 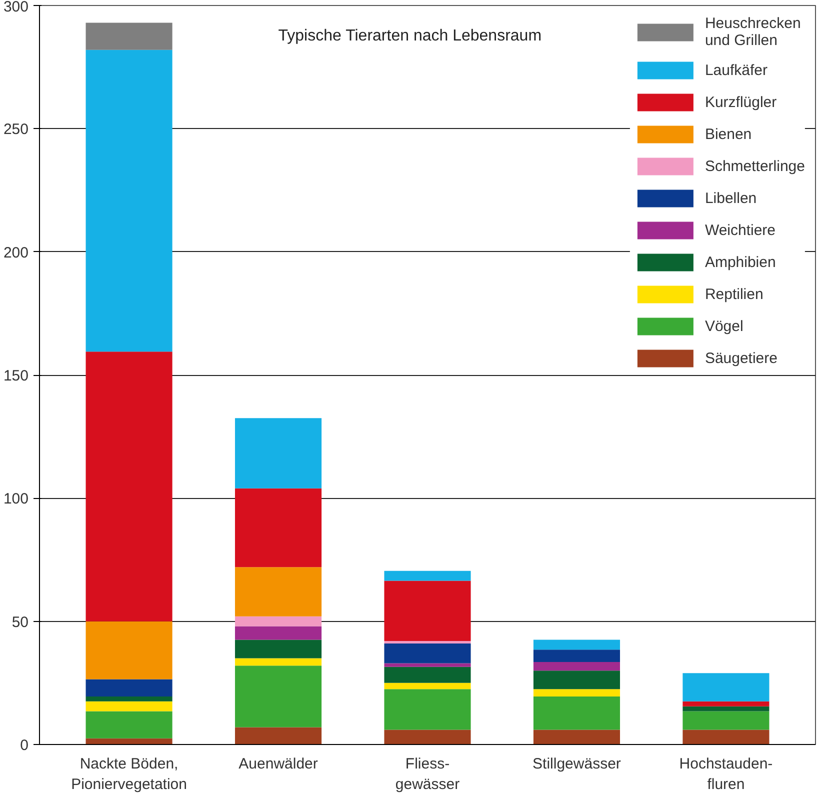 I want to click on legend-label: Vögel, so click(x=724, y=326).